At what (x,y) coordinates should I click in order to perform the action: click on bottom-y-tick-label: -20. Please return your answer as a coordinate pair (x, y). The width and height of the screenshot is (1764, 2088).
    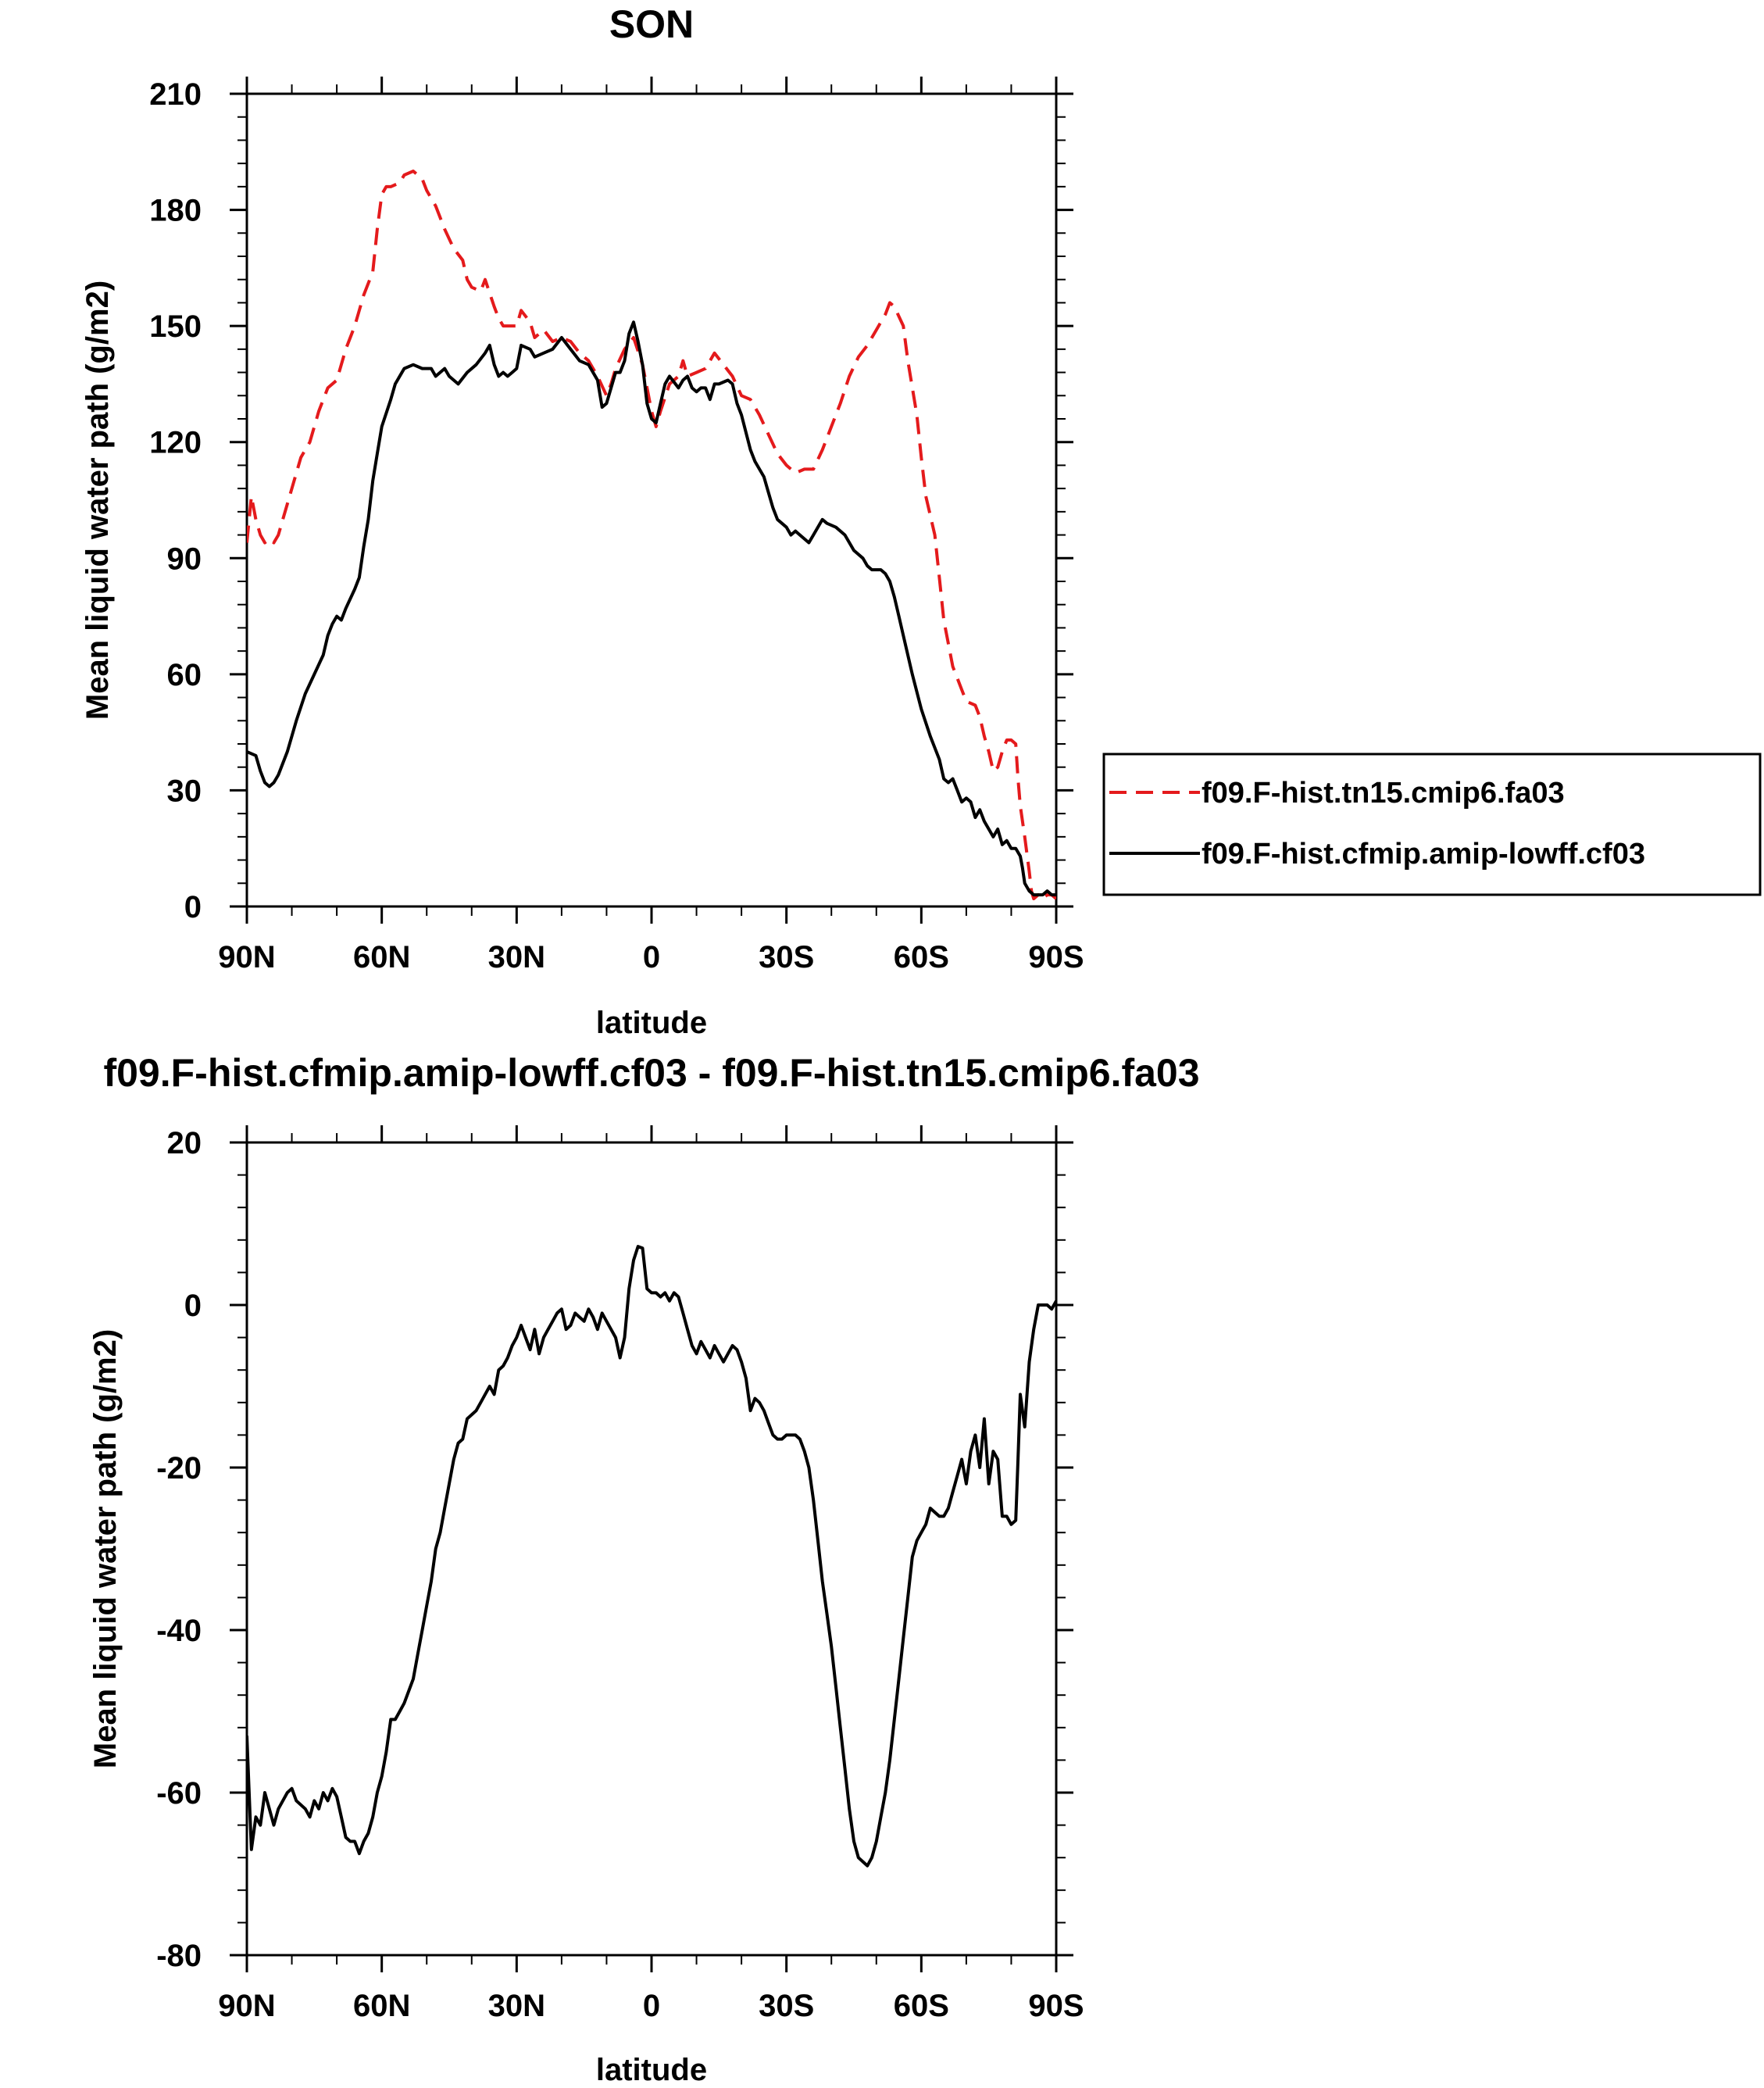
    Looking at the image, I should click on (179, 1468).